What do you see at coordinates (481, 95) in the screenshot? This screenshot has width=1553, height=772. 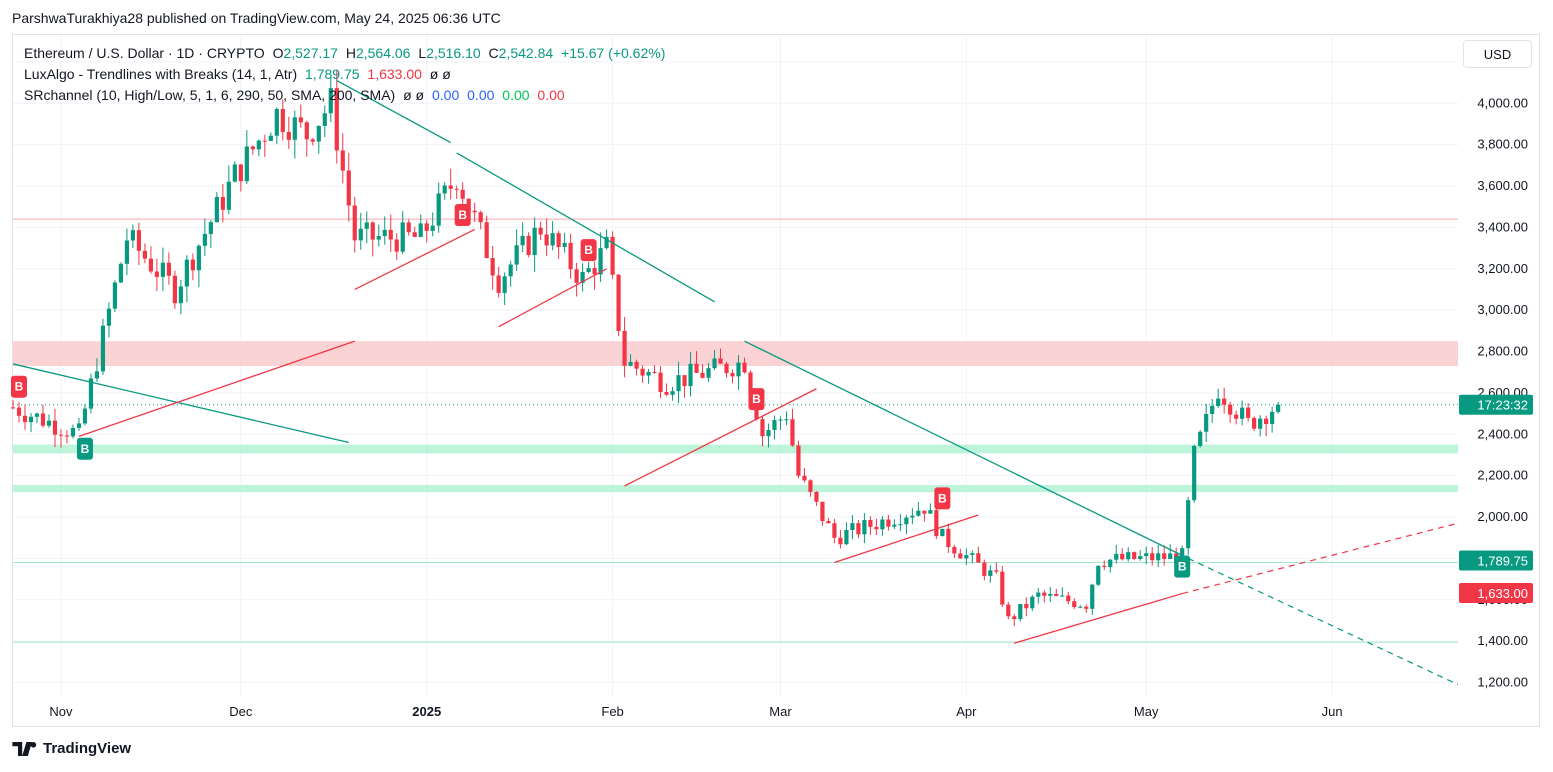 I see `legend-indicator-2-value-2: 0.00` at bounding box center [481, 95].